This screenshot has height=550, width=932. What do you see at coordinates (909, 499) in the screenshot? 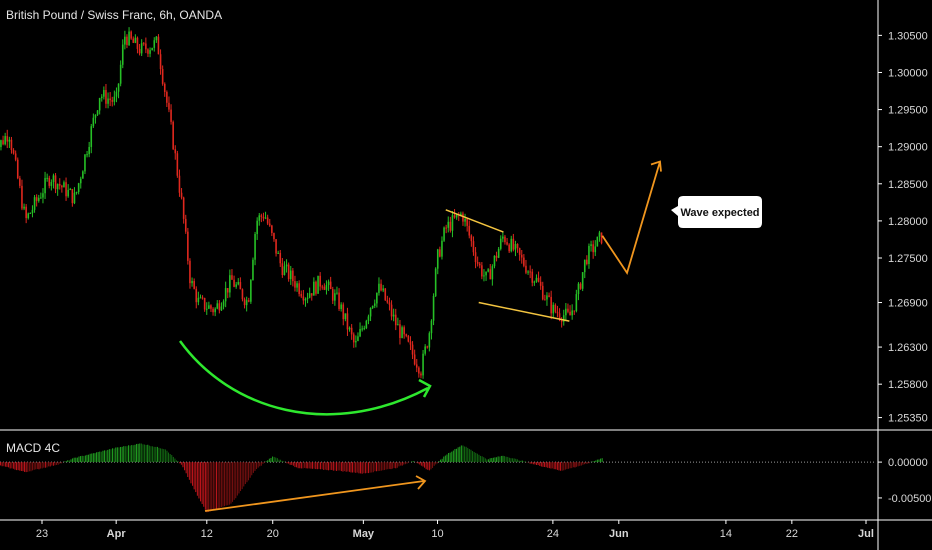
I see `macd-tick-label: -0.00500` at bounding box center [909, 499].